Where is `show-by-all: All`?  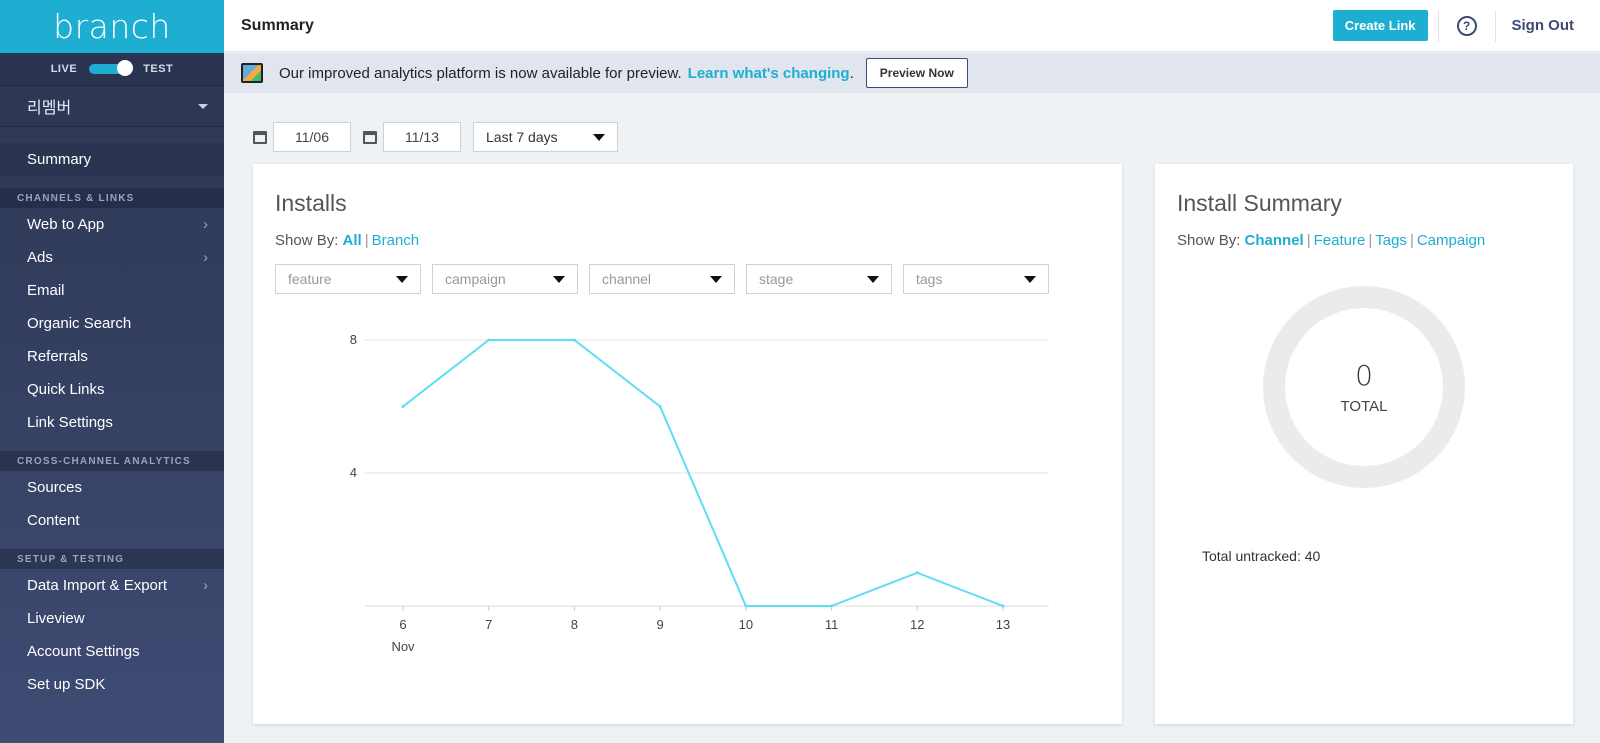 show-by-all: All is located at coordinates (352, 240).